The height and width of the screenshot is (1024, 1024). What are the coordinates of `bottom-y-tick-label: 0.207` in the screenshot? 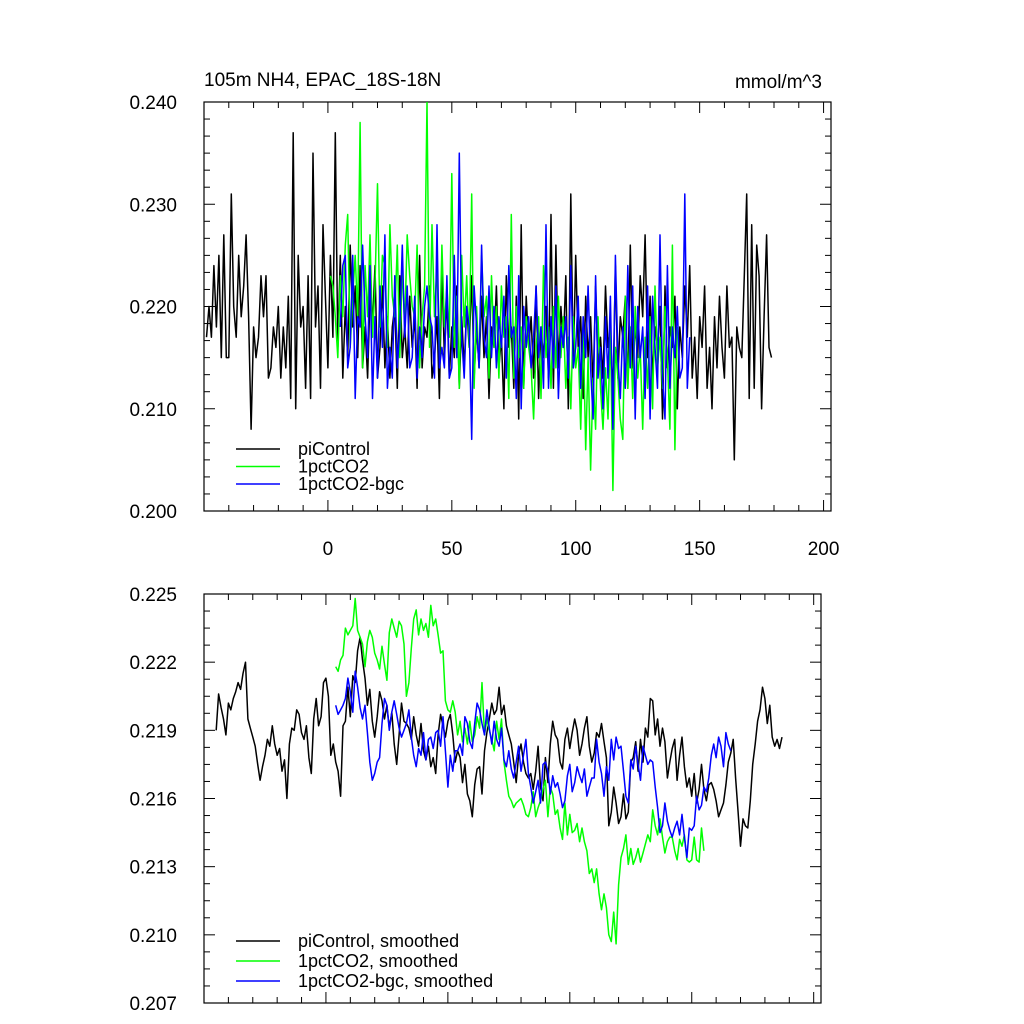 It's located at (153, 1004).